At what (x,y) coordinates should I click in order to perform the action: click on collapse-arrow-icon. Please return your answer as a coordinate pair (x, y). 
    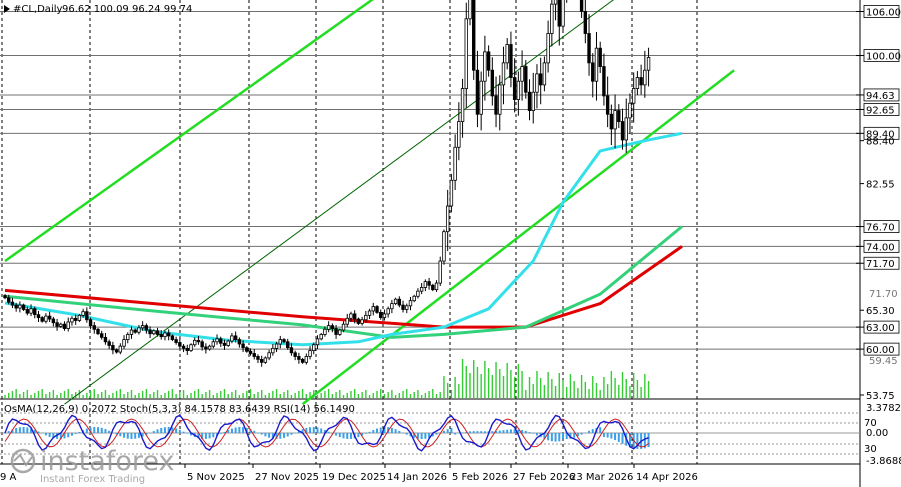
    Looking at the image, I should click on (7, 9).